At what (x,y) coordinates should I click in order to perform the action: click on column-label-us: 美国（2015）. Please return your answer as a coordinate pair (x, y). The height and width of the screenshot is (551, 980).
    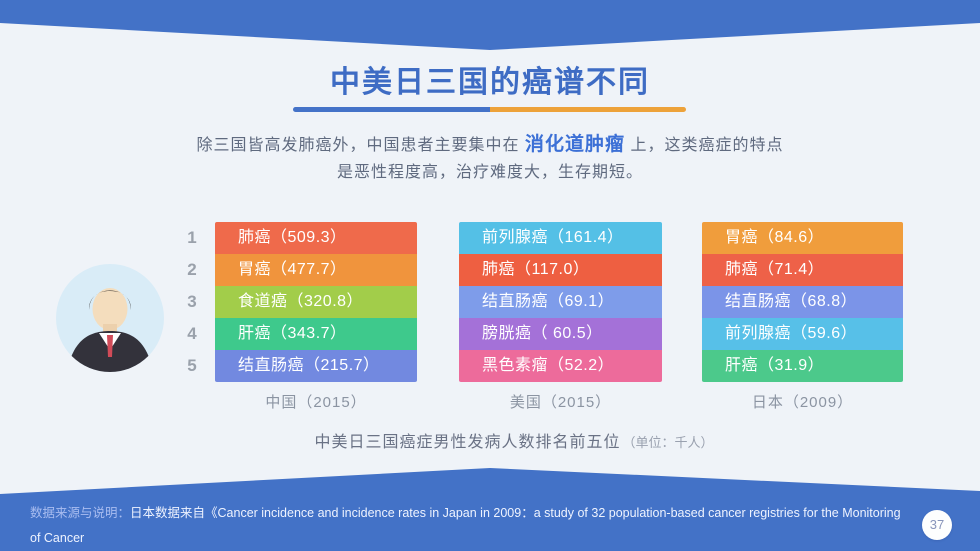
    Looking at the image, I should click on (560, 402).